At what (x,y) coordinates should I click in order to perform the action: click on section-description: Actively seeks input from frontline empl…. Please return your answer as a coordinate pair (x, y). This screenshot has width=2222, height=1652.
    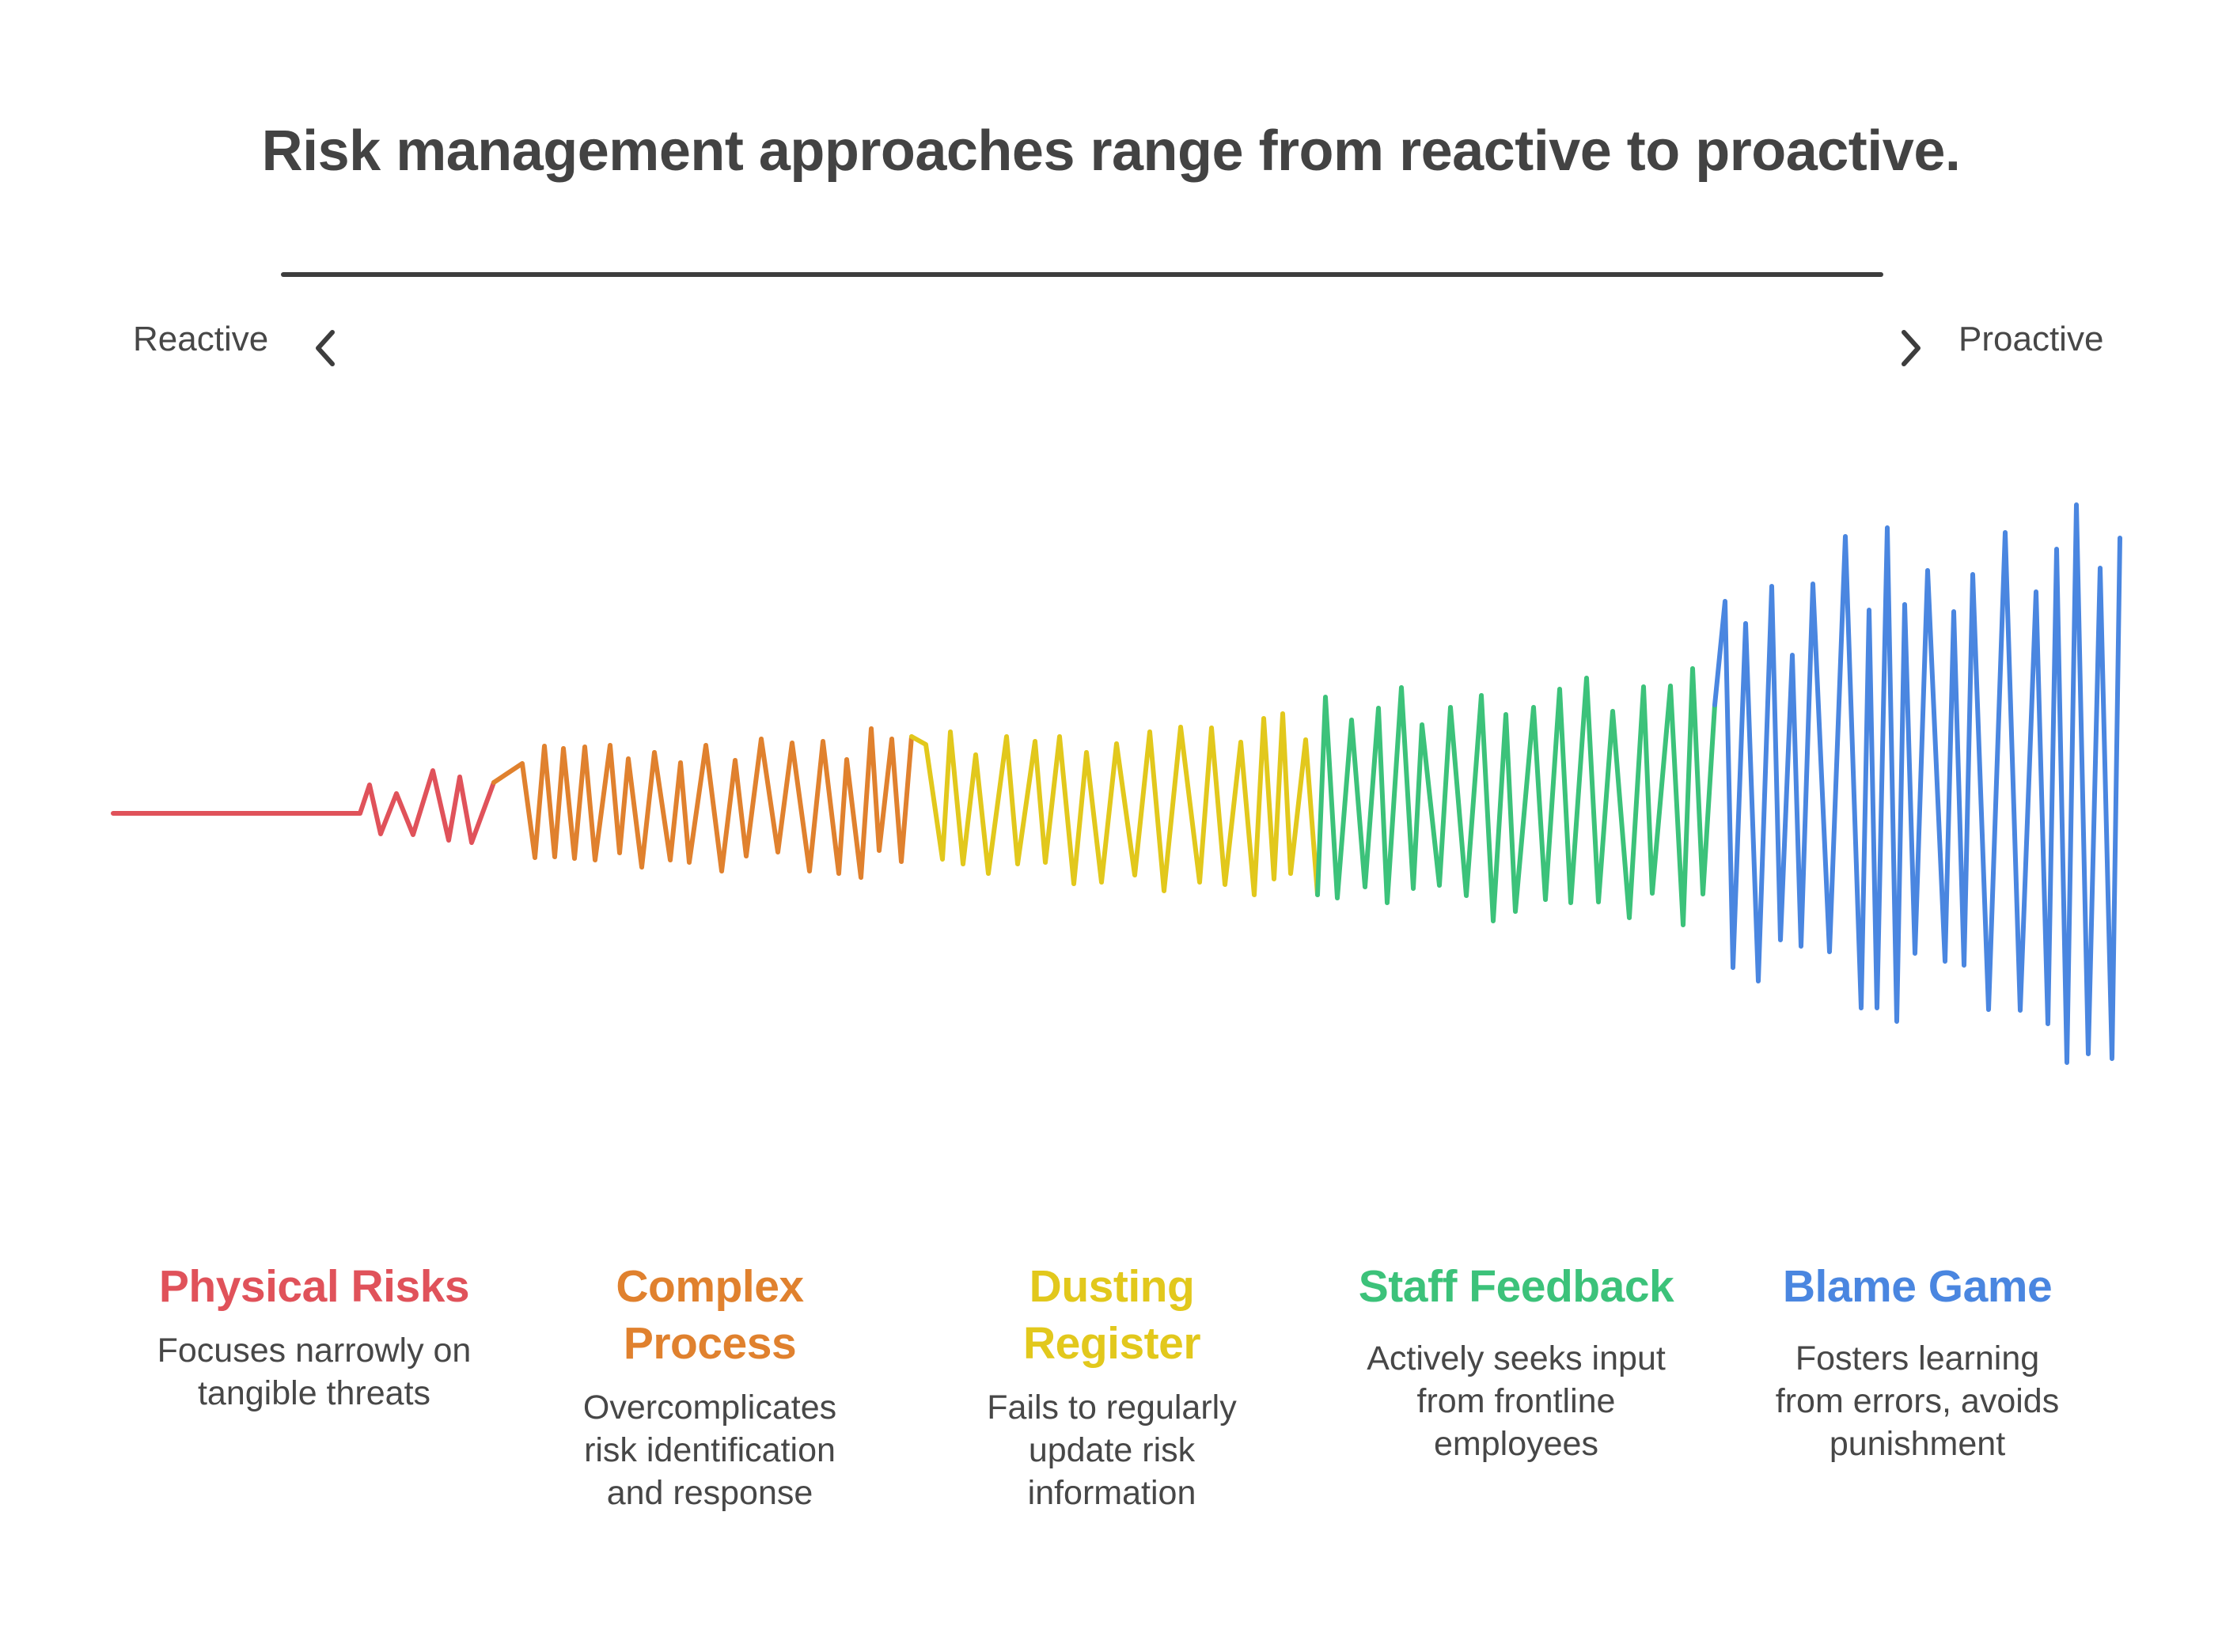
    Looking at the image, I should click on (1516, 1401).